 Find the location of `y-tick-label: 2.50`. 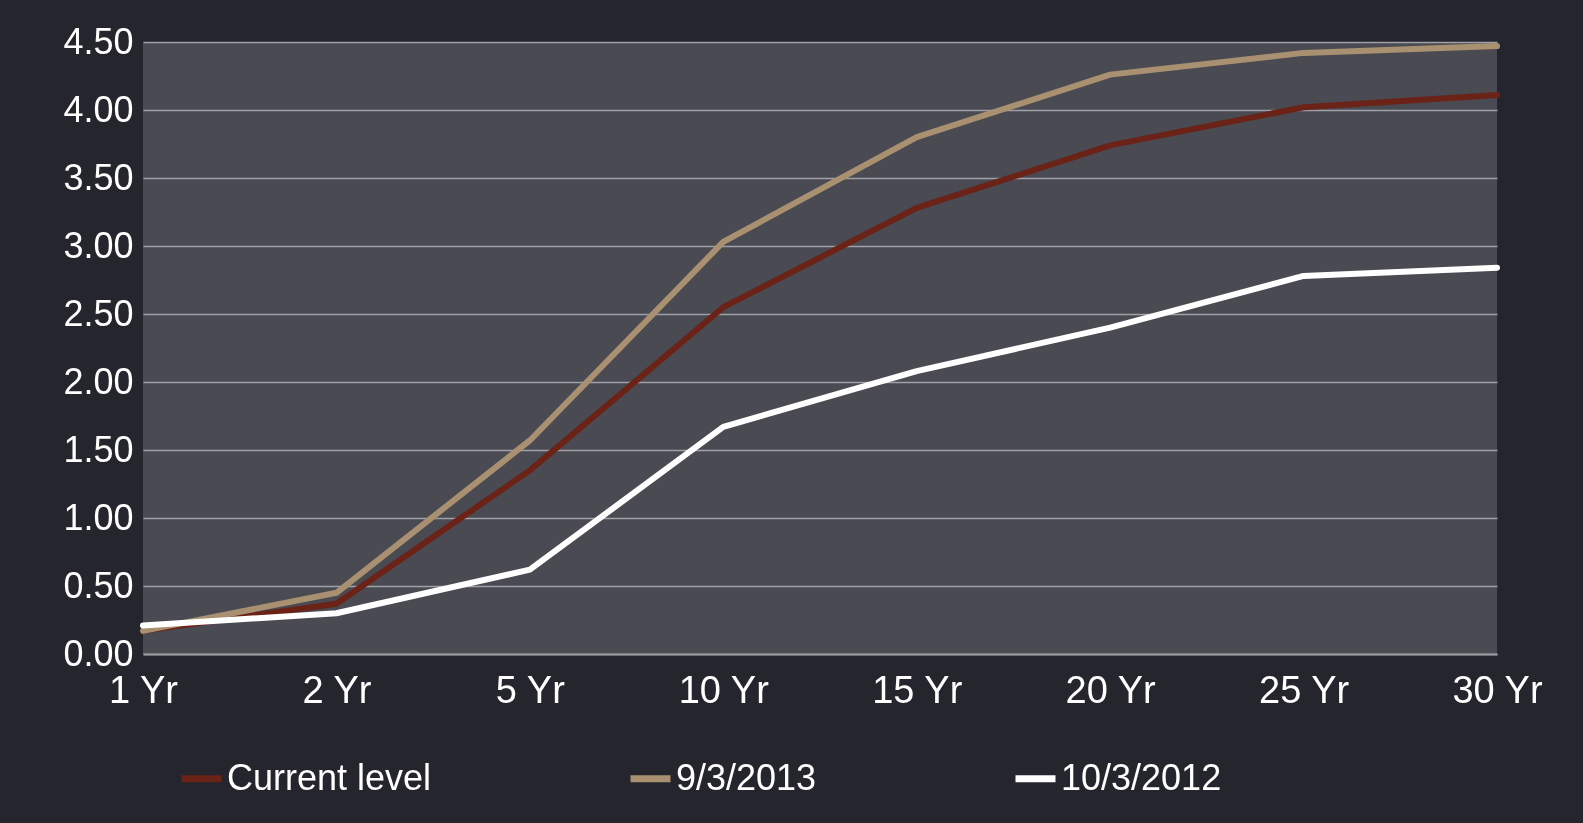

y-tick-label: 2.50 is located at coordinates (98, 313).